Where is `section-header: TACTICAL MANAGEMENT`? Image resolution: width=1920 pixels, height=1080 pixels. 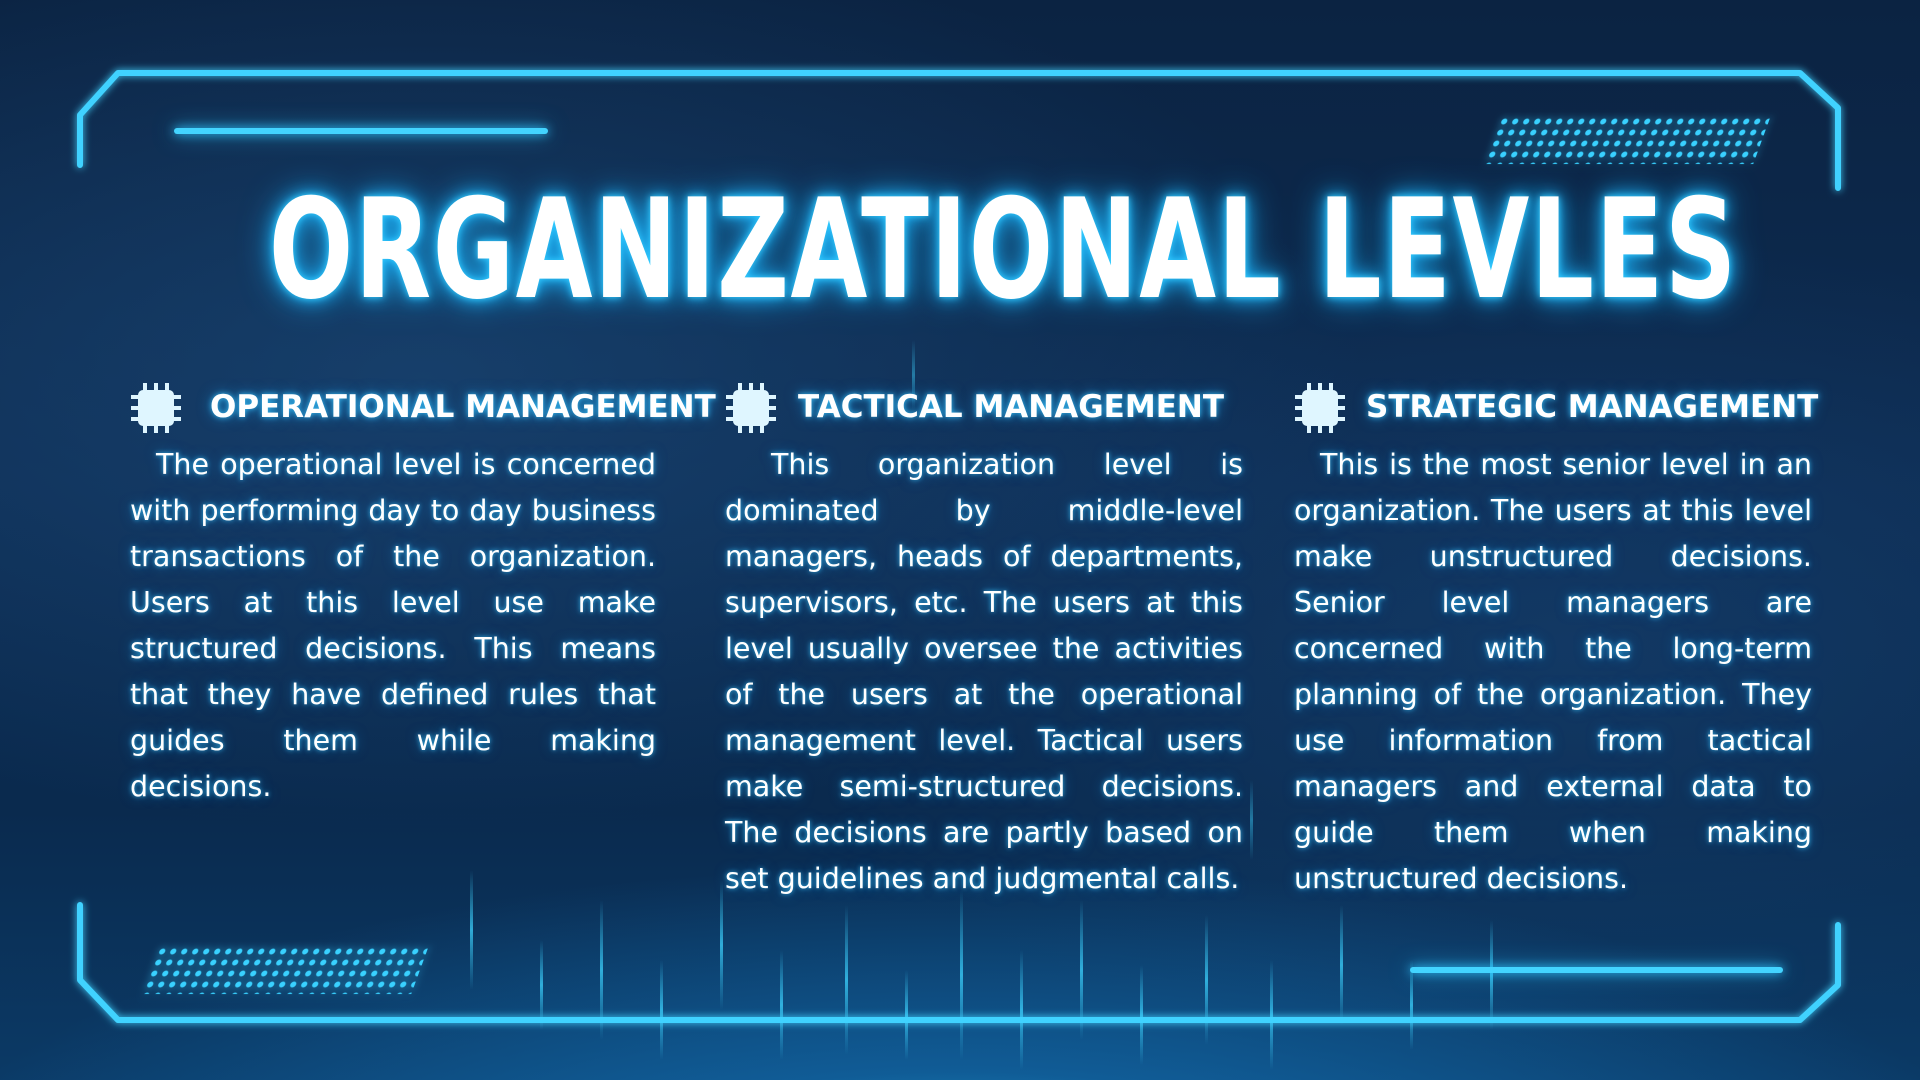
section-header: TACTICAL MANAGEMENT is located at coordinates (984, 407).